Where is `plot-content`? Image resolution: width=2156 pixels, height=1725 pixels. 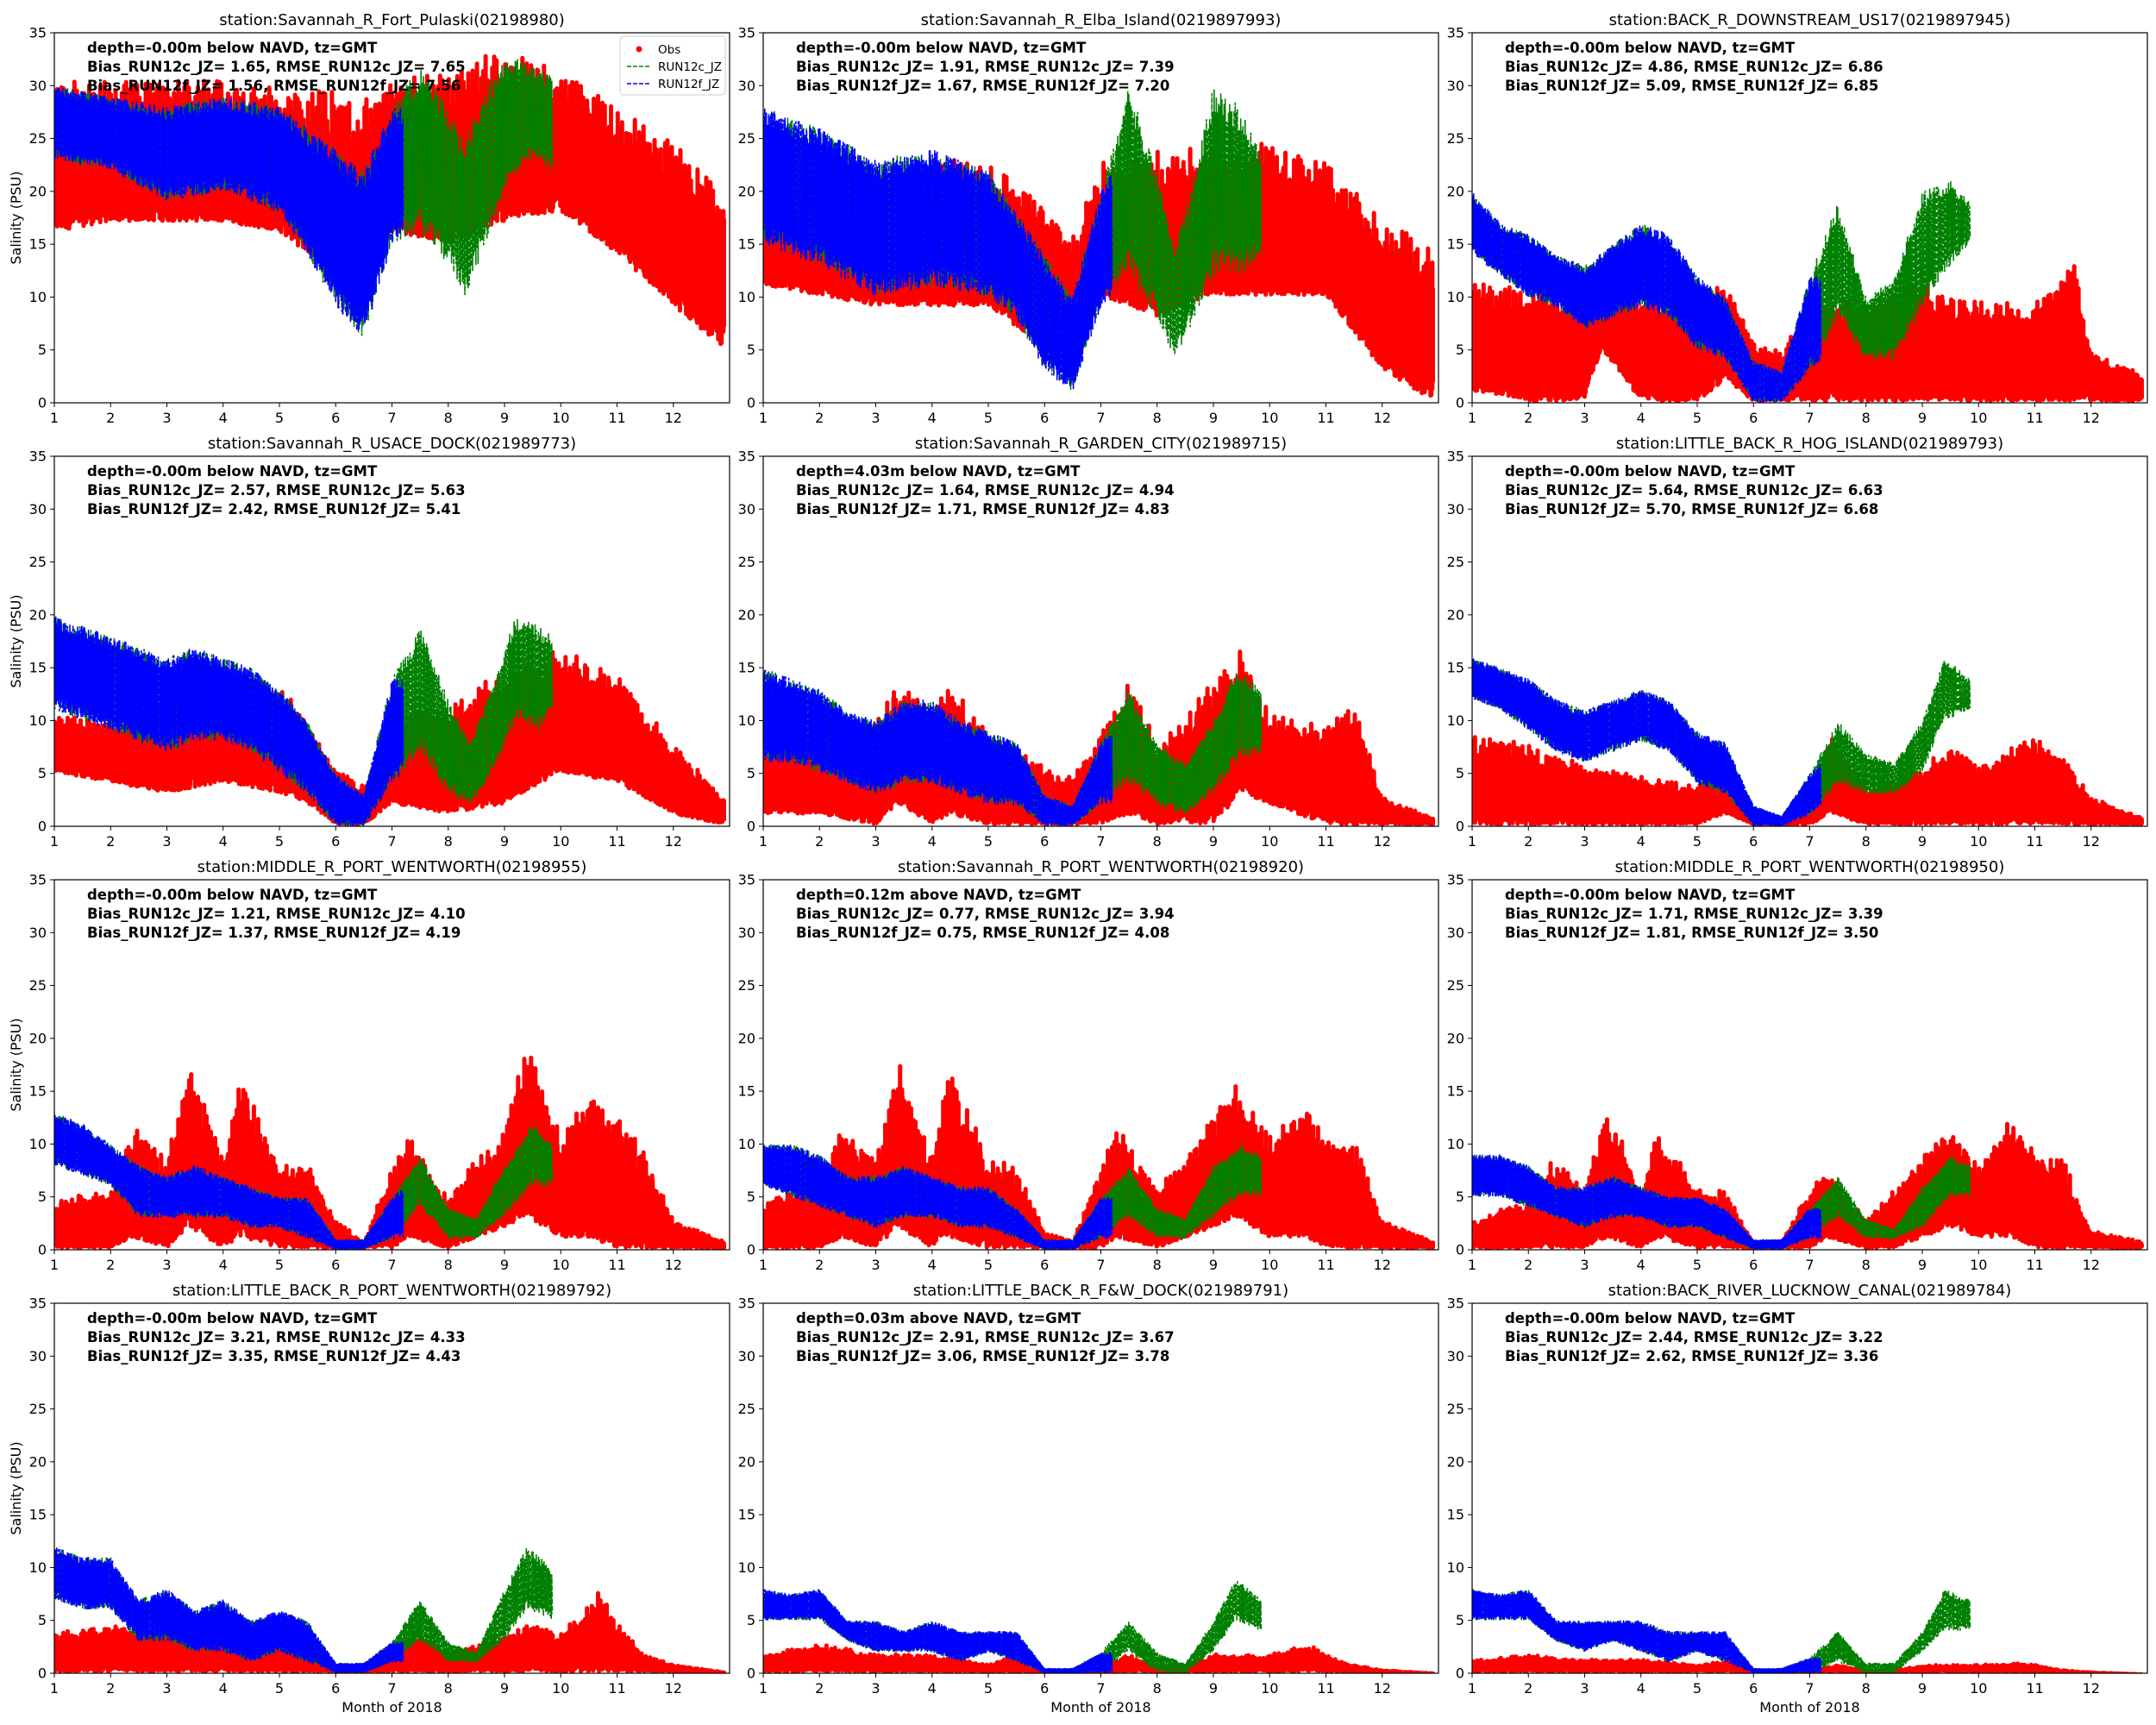
plot-content is located at coordinates (390, 200).